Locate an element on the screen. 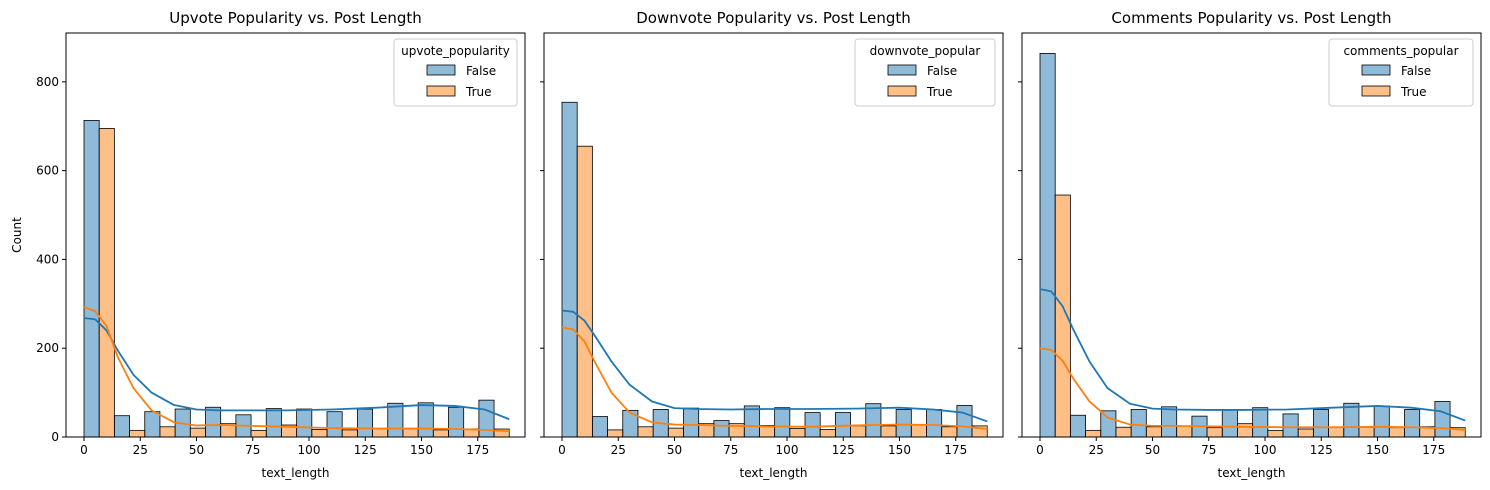  legend-label-true: True is located at coordinates (939, 92).